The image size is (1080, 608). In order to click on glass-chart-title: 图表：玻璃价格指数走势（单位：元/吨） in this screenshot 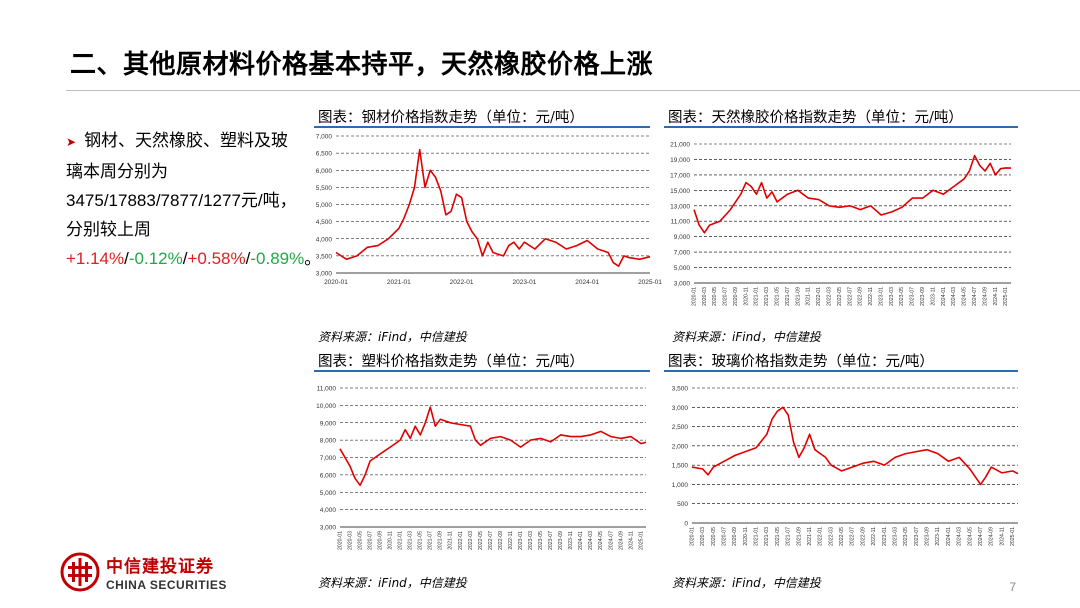, I will do `click(801, 362)`.